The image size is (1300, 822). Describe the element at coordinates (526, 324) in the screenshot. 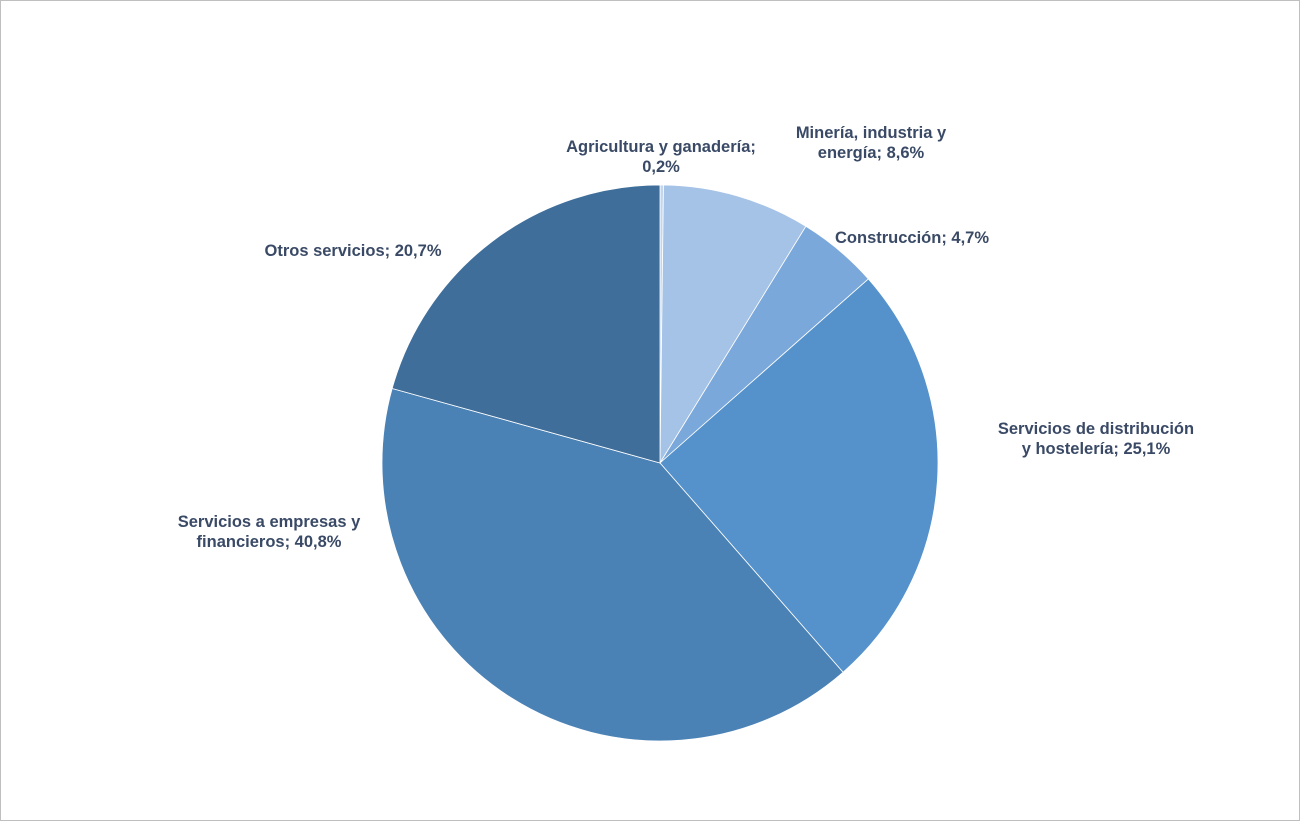

I see `pie-slice-otros` at that location.